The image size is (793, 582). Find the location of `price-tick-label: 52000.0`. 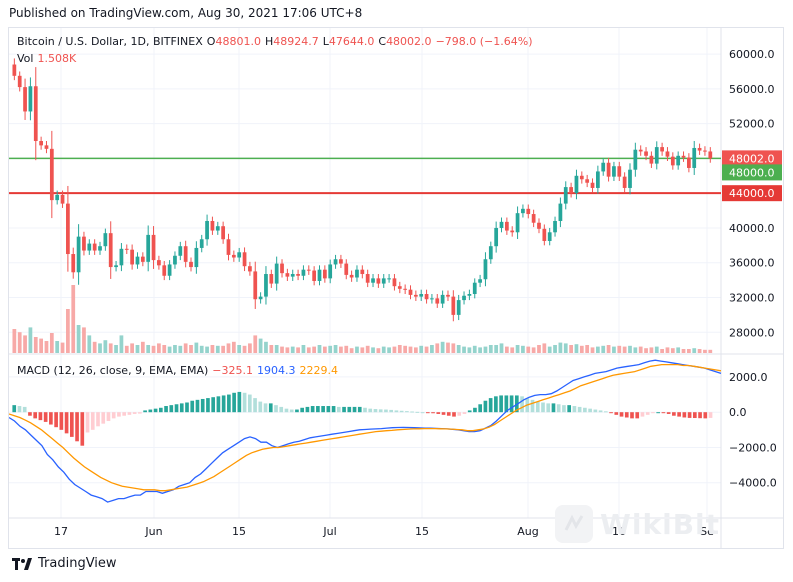

price-tick-label: 52000.0 is located at coordinates (752, 124).